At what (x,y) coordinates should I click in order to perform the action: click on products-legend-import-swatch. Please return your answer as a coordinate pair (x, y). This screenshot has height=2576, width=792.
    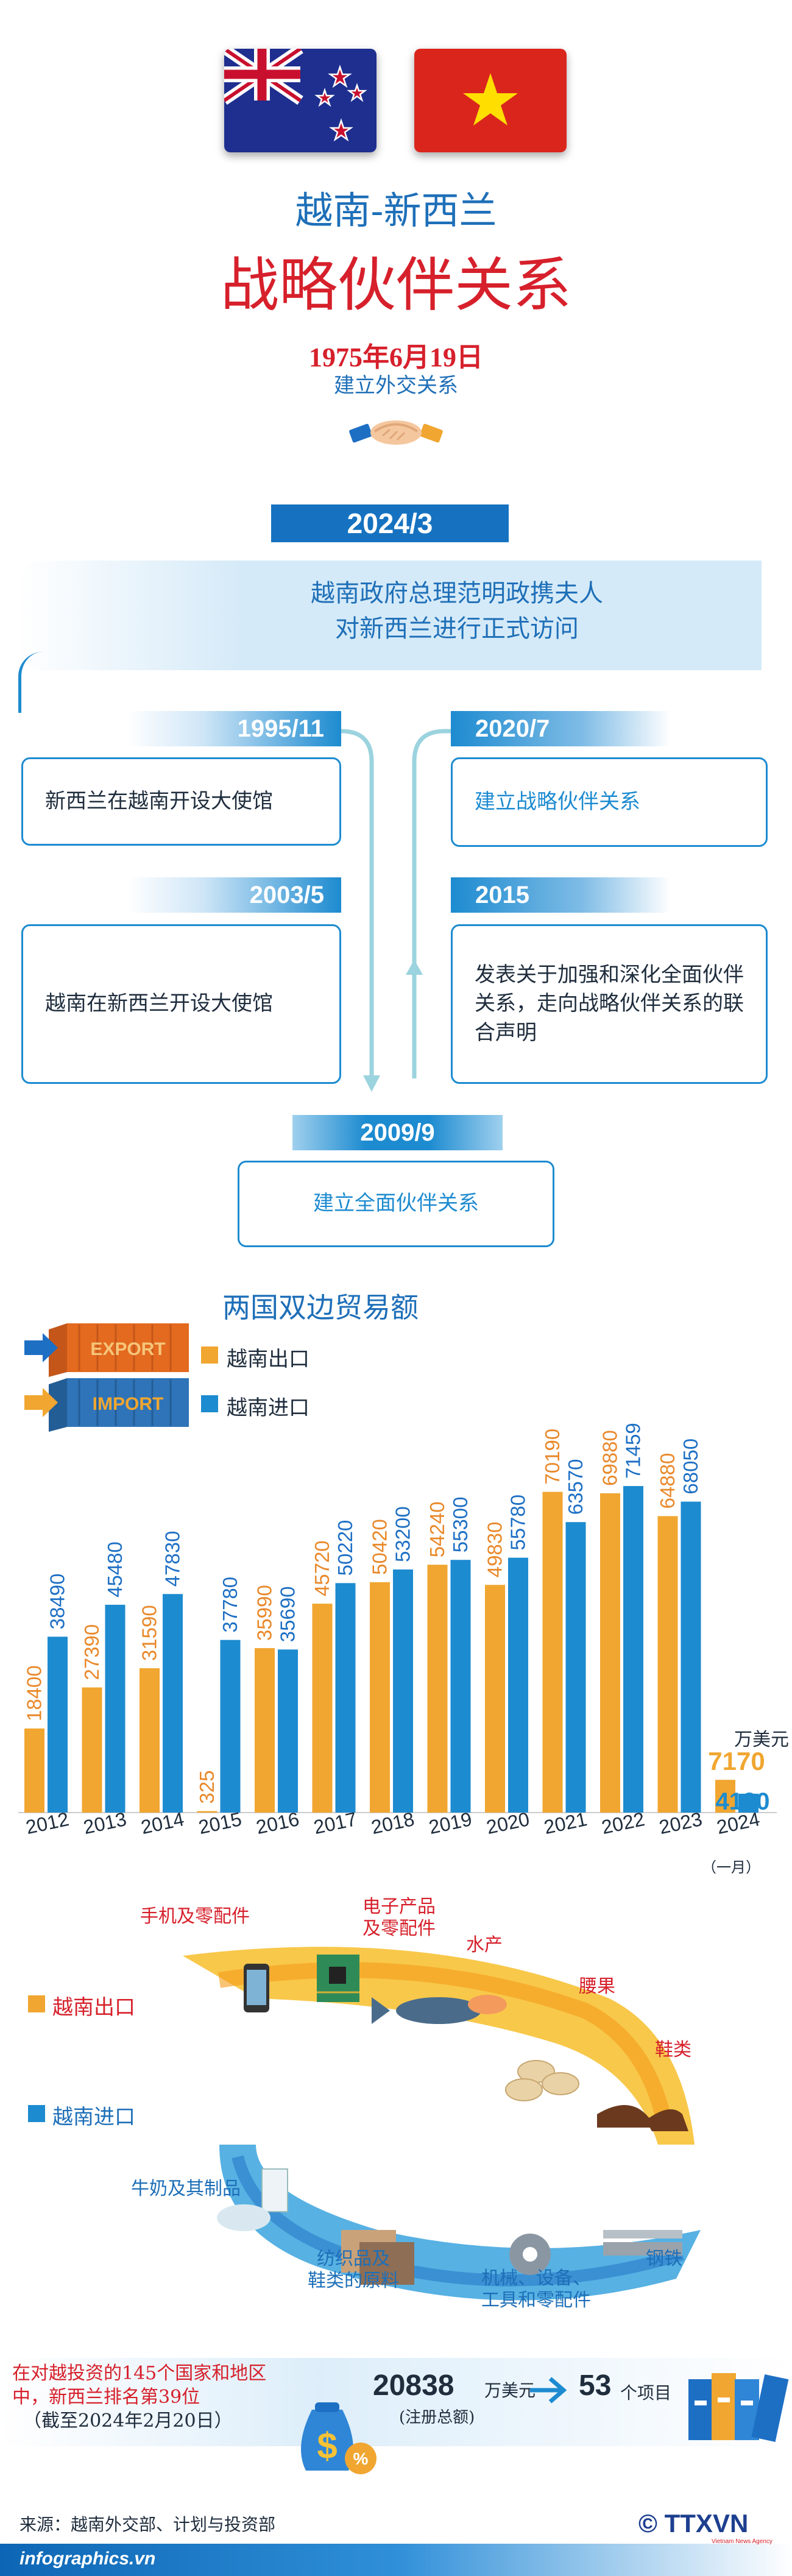
    Looking at the image, I should click on (36, 2113).